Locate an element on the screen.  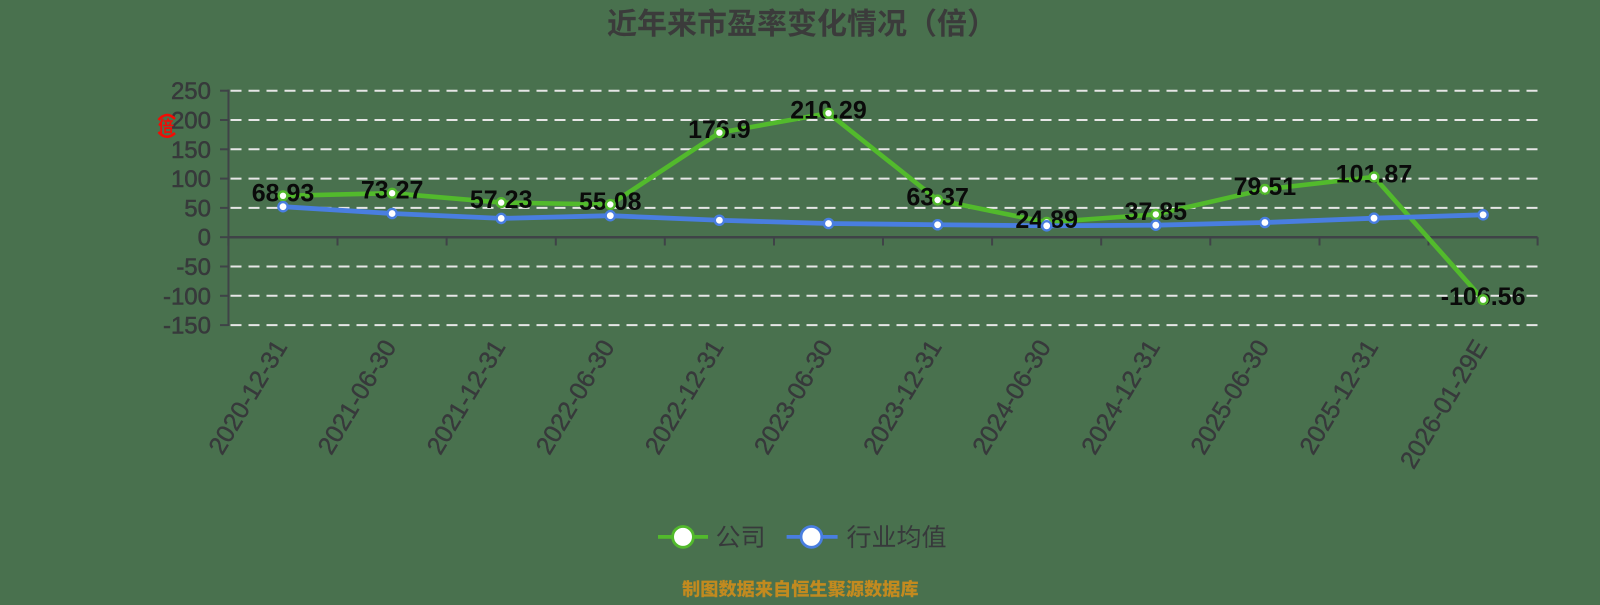
svg-text: 100 is located at coordinates (191, 179).